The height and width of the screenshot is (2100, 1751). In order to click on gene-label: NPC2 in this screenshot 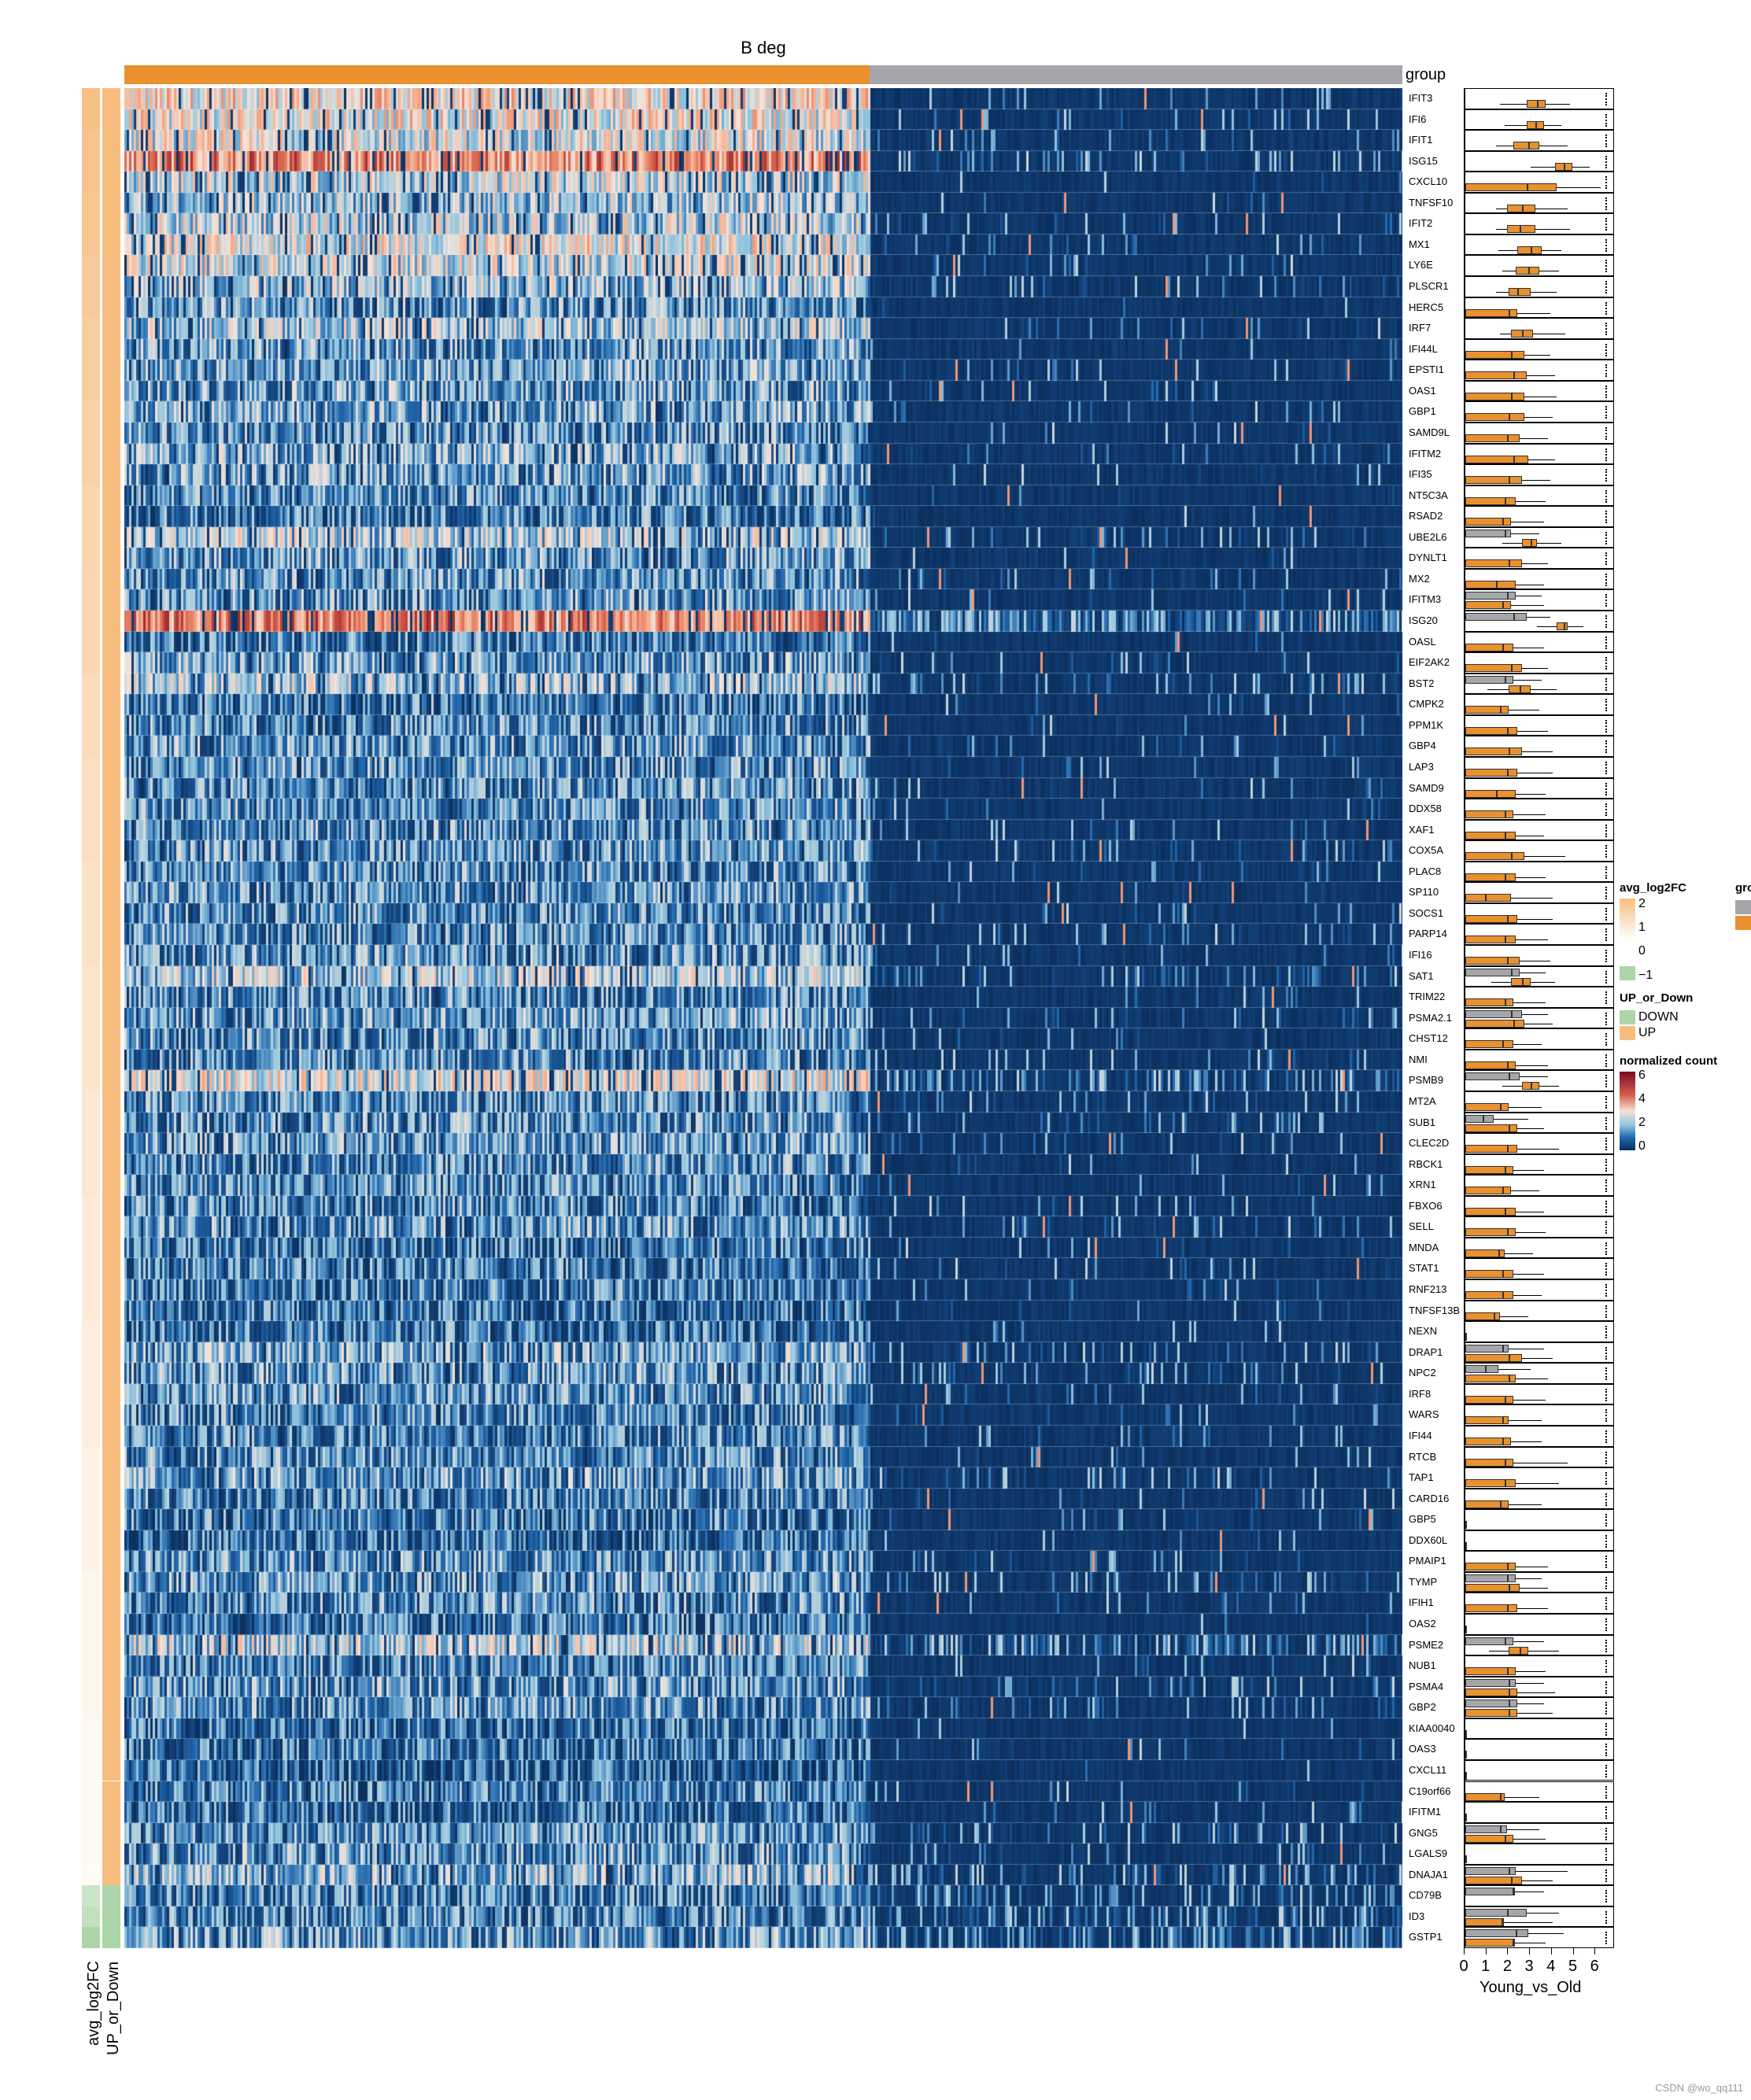, I will do `click(1422, 1373)`.